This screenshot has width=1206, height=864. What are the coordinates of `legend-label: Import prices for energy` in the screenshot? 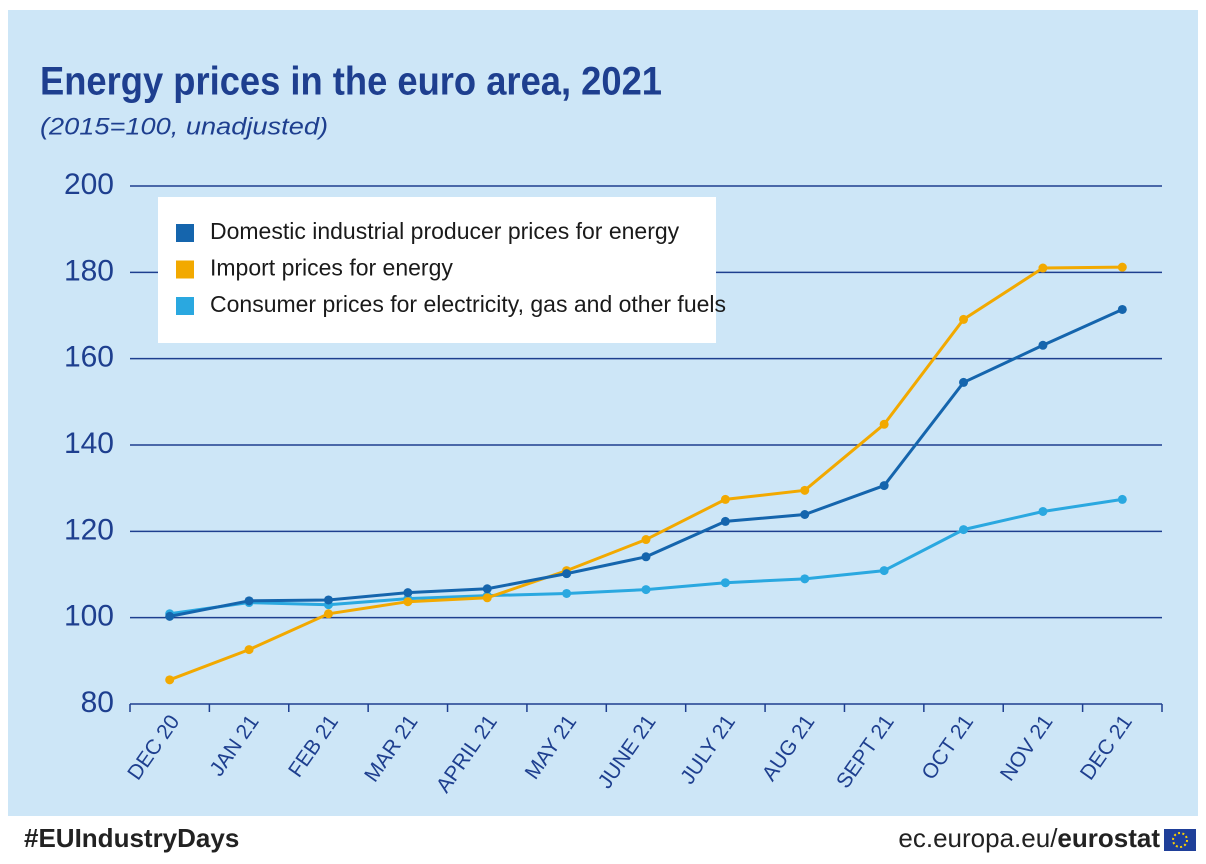 It's located at (331, 268).